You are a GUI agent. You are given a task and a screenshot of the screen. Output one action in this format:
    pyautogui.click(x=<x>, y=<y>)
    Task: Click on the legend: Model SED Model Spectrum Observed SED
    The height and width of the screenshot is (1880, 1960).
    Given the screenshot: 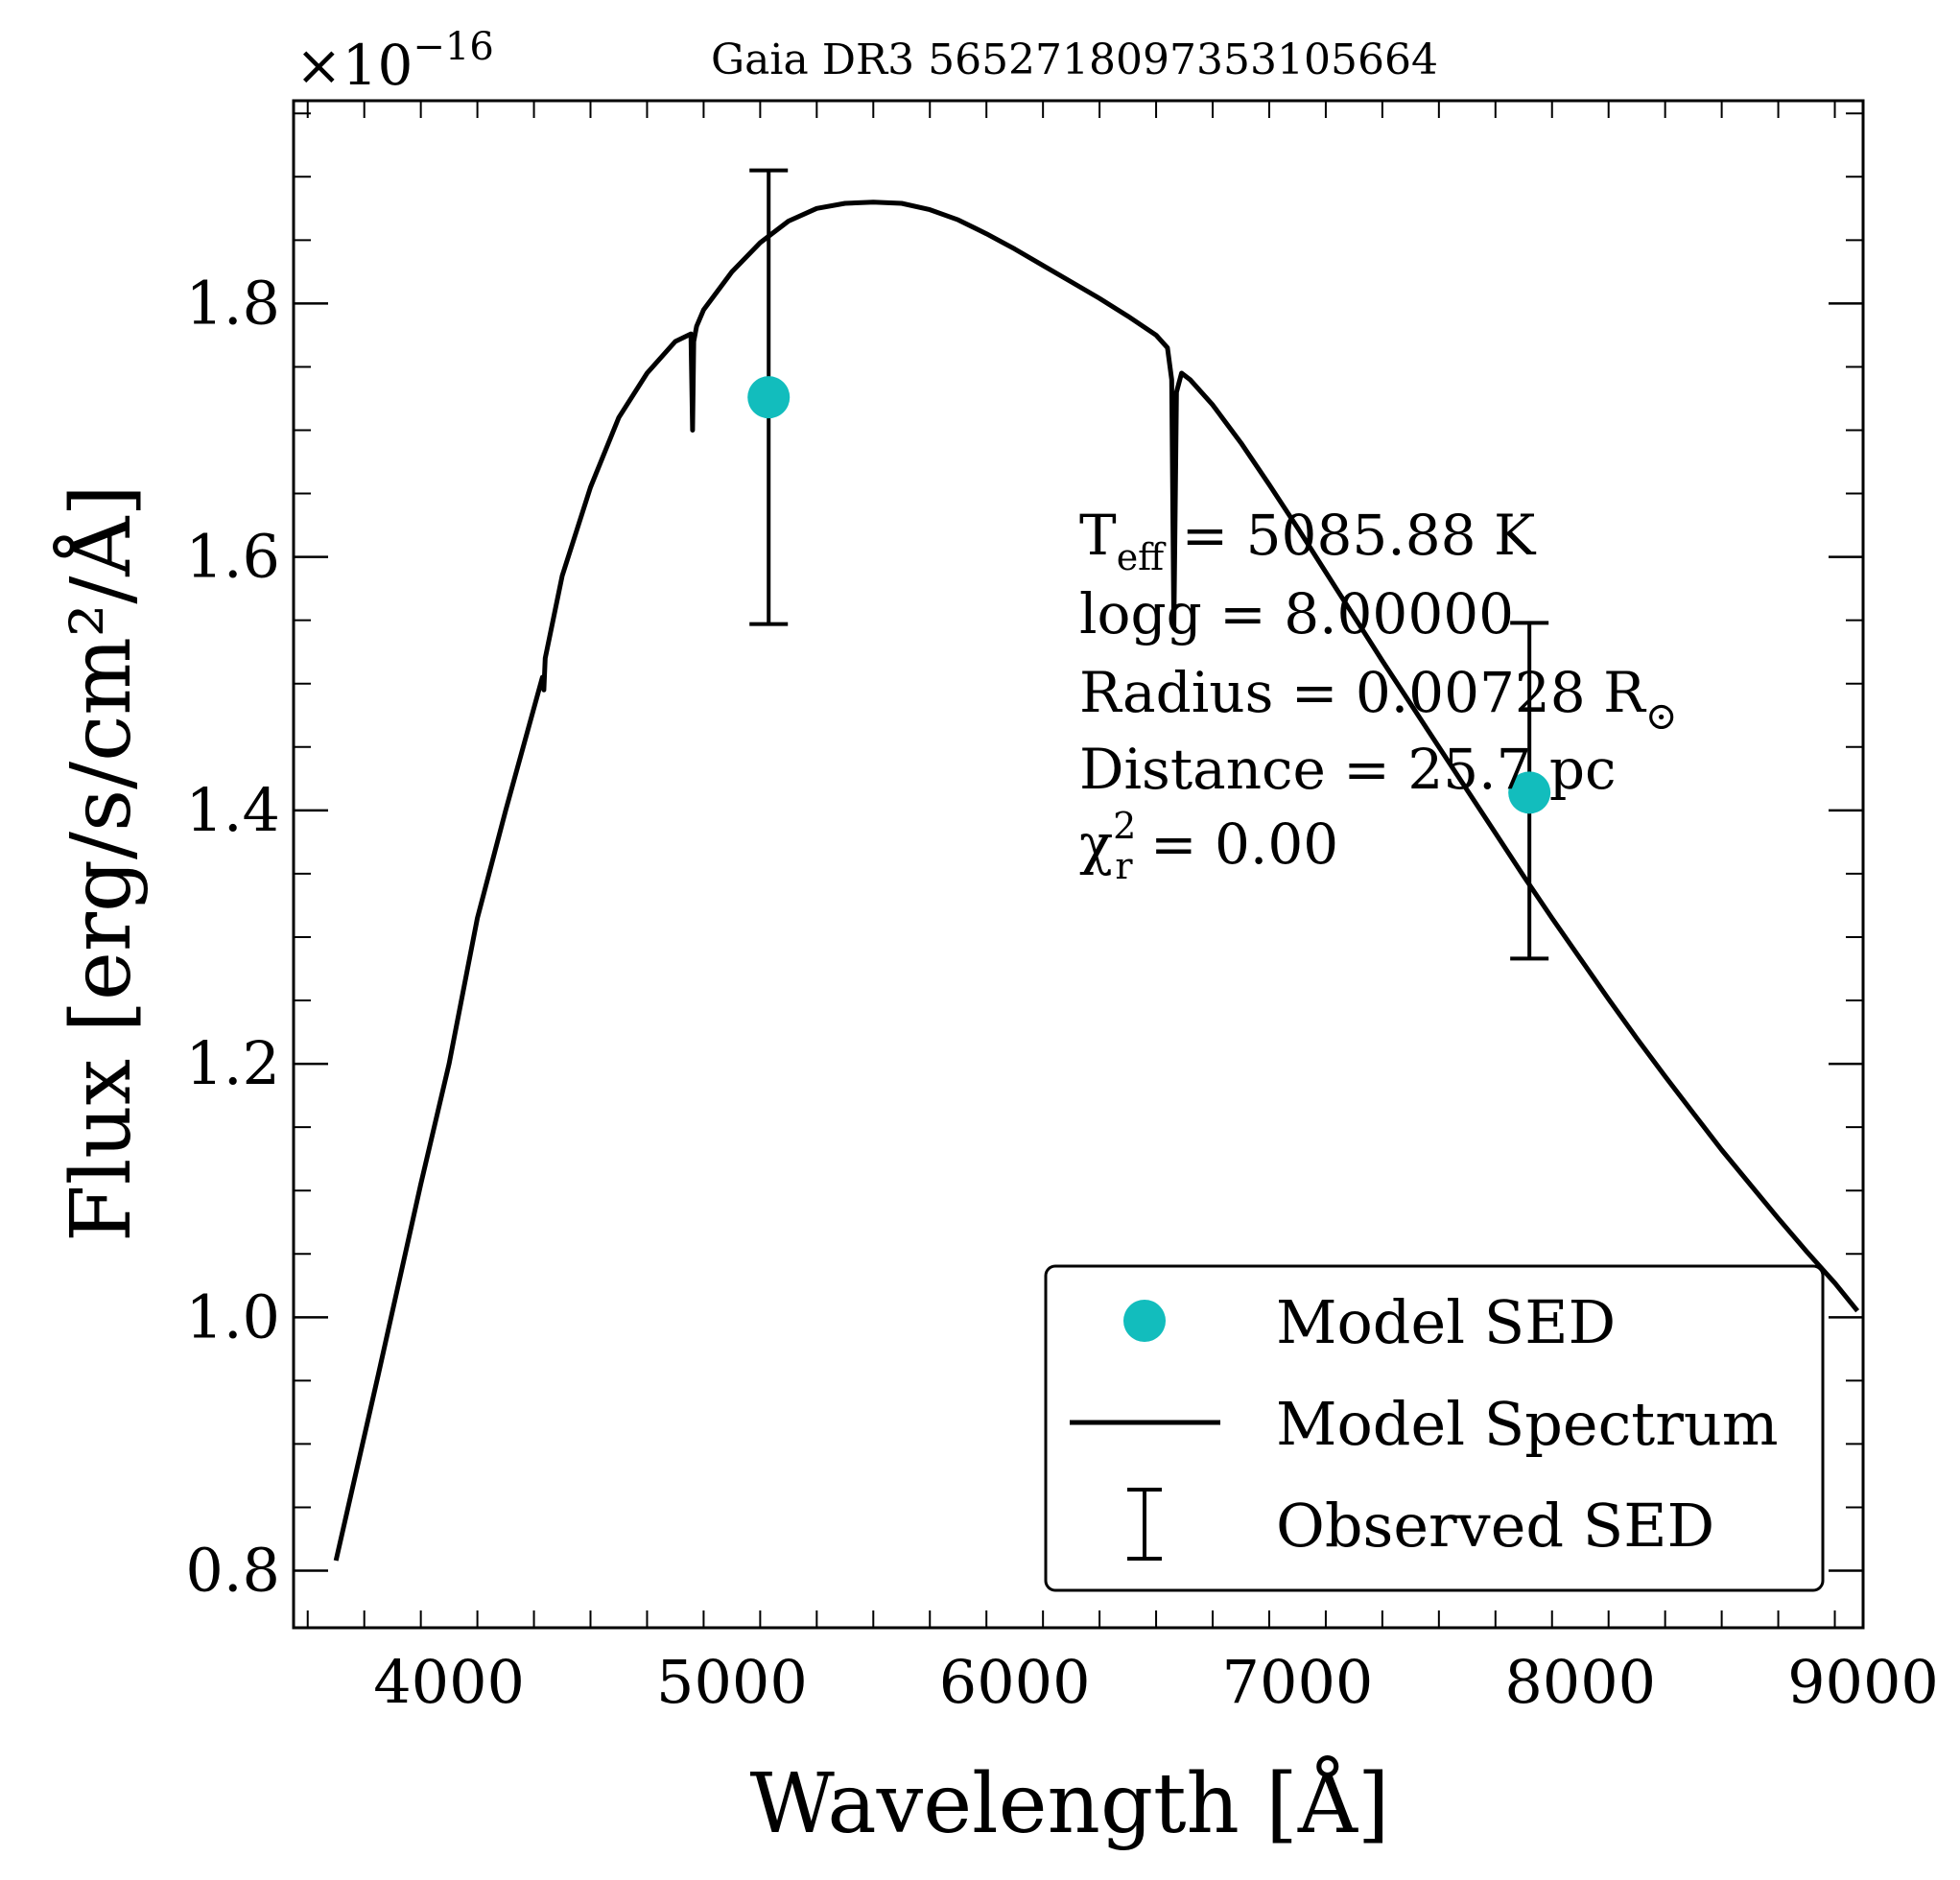 What is the action you would take?
    pyautogui.click(x=1434, y=1428)
    